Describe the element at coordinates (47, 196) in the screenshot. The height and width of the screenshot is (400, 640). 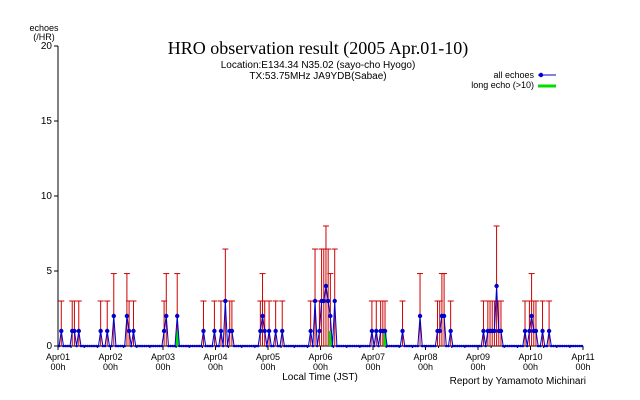
I see `y-tick-label: 10` at that location.